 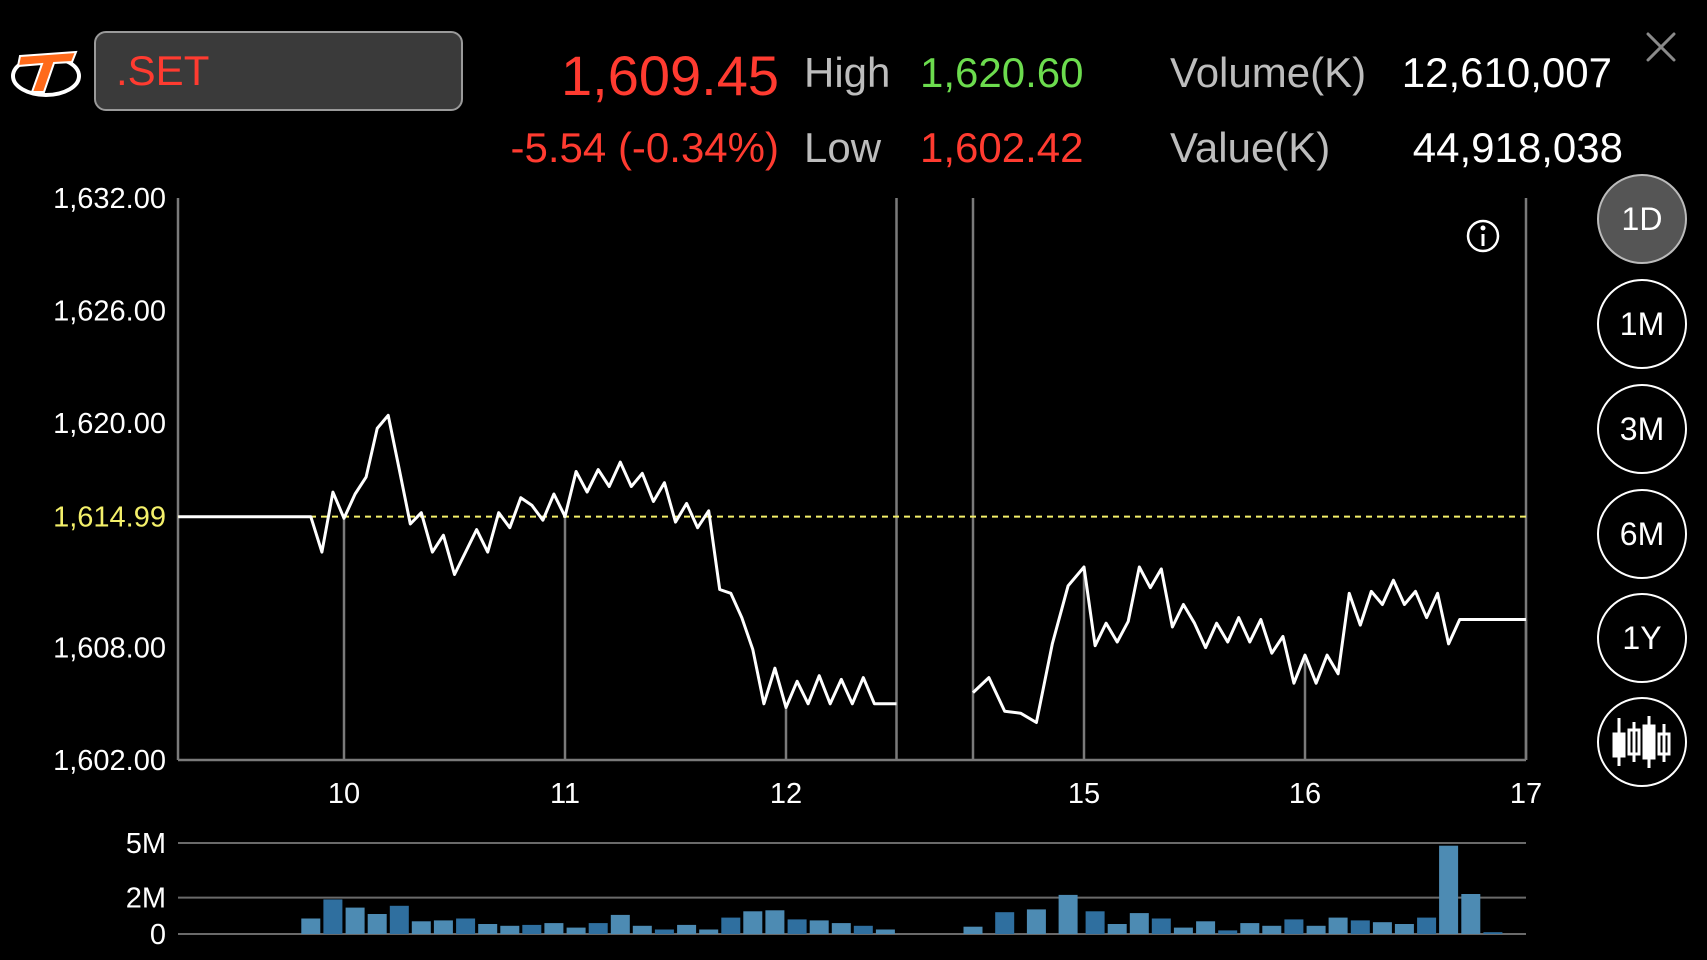 What do you see at coordinates (1305, 794) in the screenshot?
I see `x-tick-label: 16` at bounding box center [1305, 794].